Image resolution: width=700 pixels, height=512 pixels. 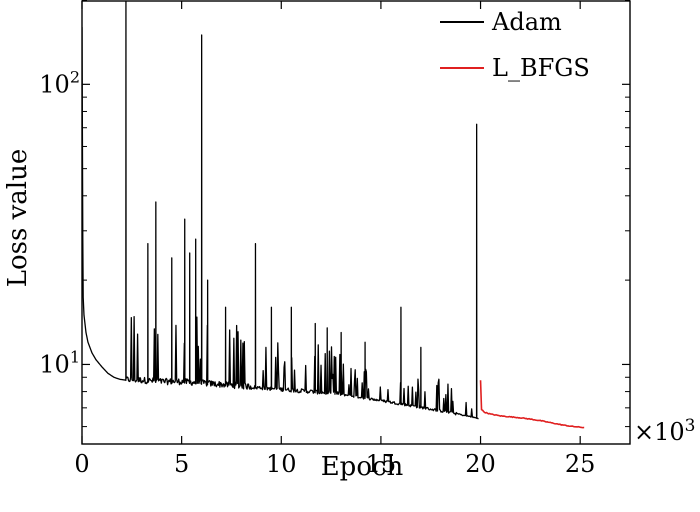 I want to click on x-tick-label: 25, so click(x=580, y=464).